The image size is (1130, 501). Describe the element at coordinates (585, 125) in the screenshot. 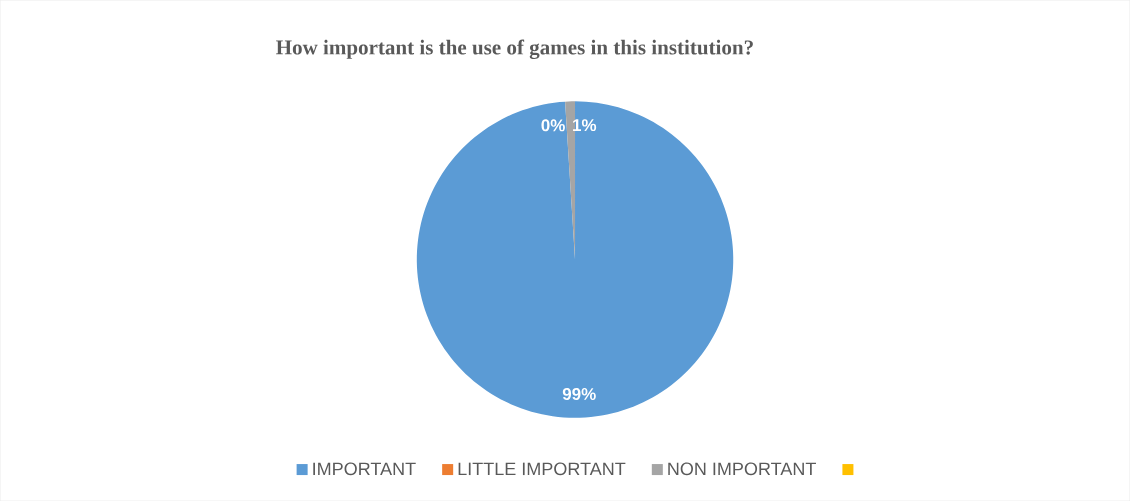

I see `data-label: 1%` at that location.